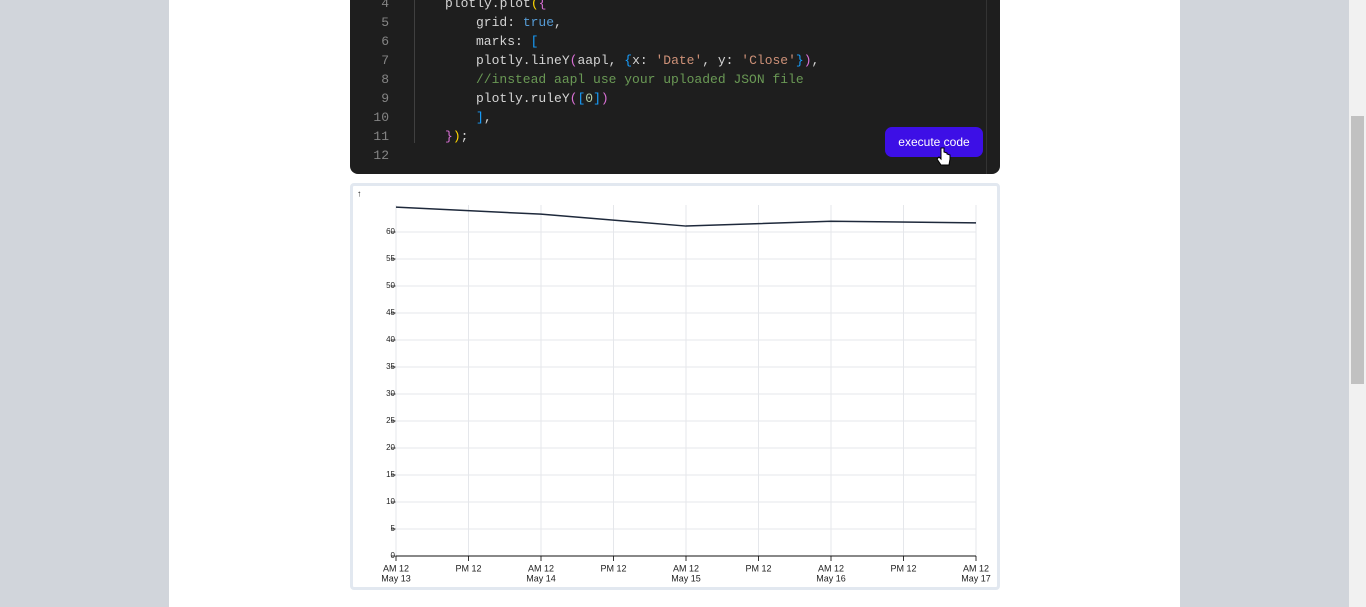 The image size is (1366, 607). I want to click on code-token: ;, so click(464, 136).